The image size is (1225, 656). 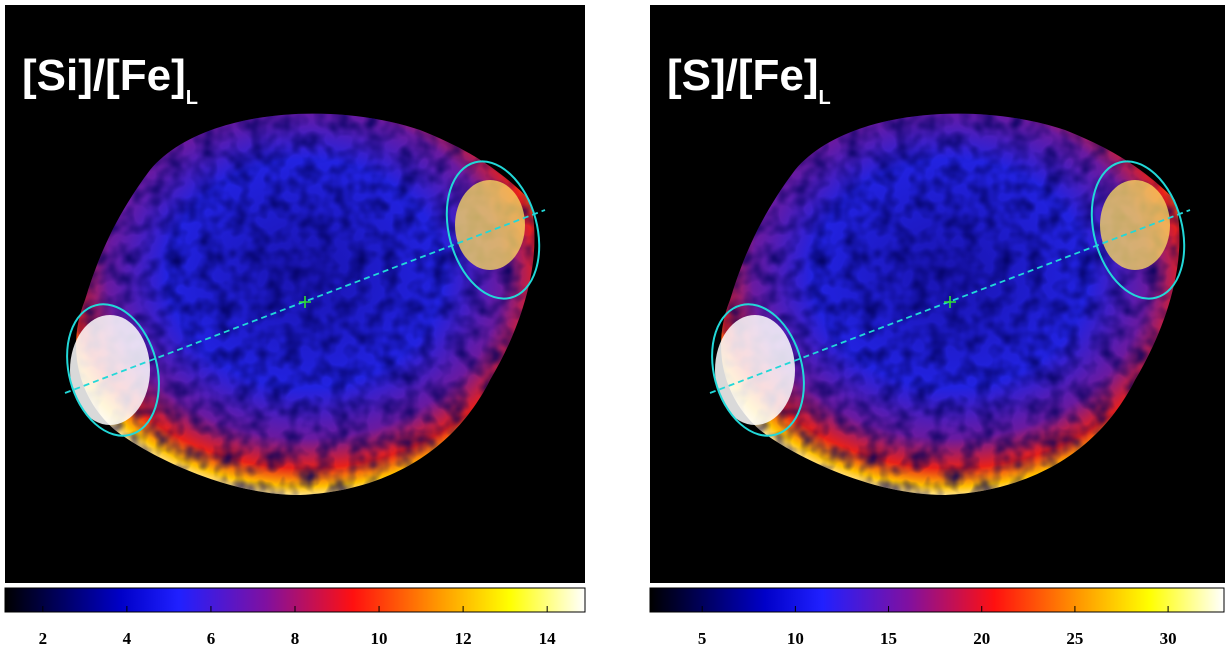 I want to click on colorbar-tick-label: 20, so click(x=981, y=638).